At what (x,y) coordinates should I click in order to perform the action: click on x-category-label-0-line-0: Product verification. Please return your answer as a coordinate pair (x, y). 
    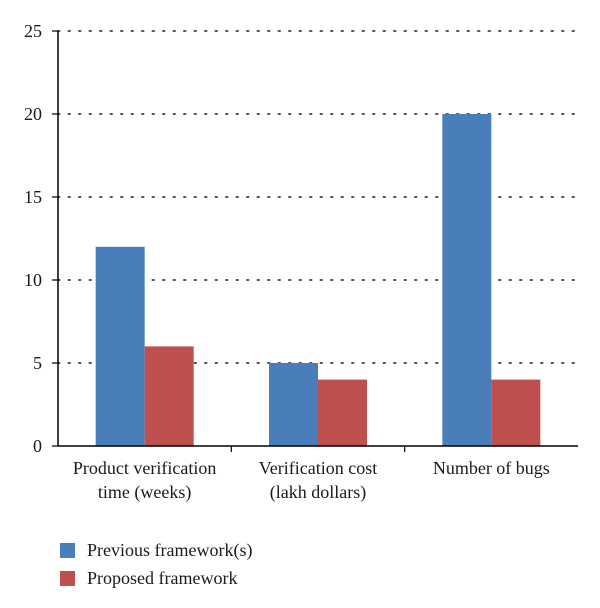
    Looking at the image, I should click on (144, 468).